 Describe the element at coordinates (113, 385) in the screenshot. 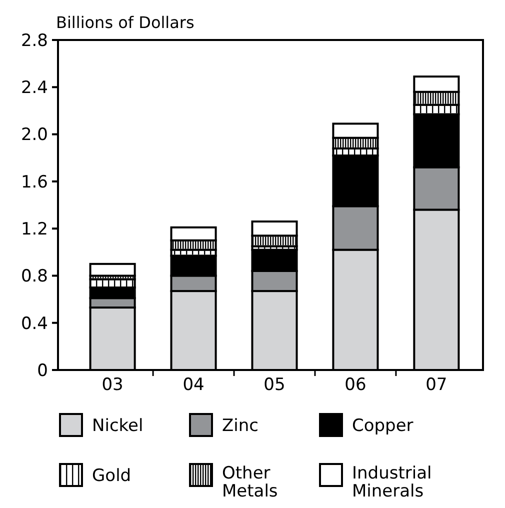

I see `x-tick-label: 03` at that location.